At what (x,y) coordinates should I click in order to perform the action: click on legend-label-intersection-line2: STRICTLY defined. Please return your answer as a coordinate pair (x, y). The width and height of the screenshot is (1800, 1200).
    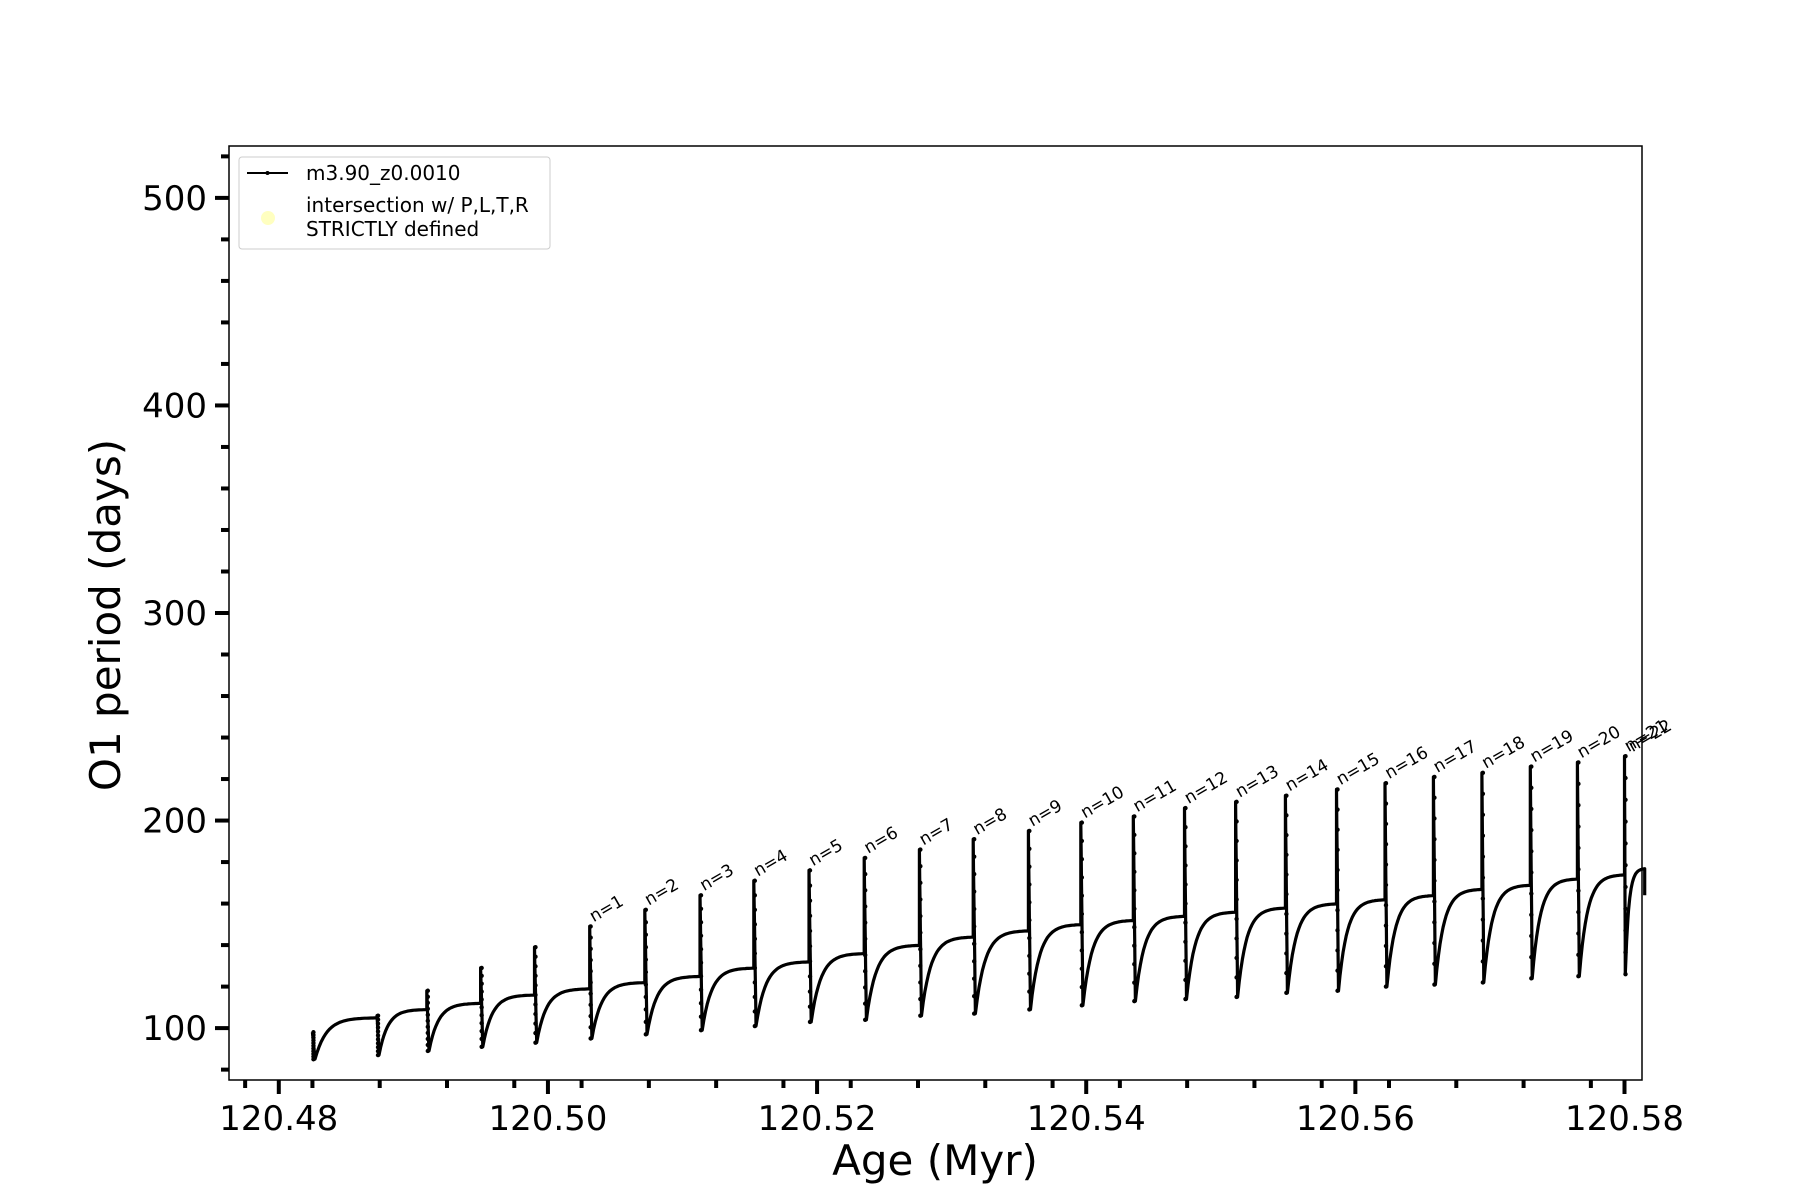
    Looking at the image, I should click on (392, 229).